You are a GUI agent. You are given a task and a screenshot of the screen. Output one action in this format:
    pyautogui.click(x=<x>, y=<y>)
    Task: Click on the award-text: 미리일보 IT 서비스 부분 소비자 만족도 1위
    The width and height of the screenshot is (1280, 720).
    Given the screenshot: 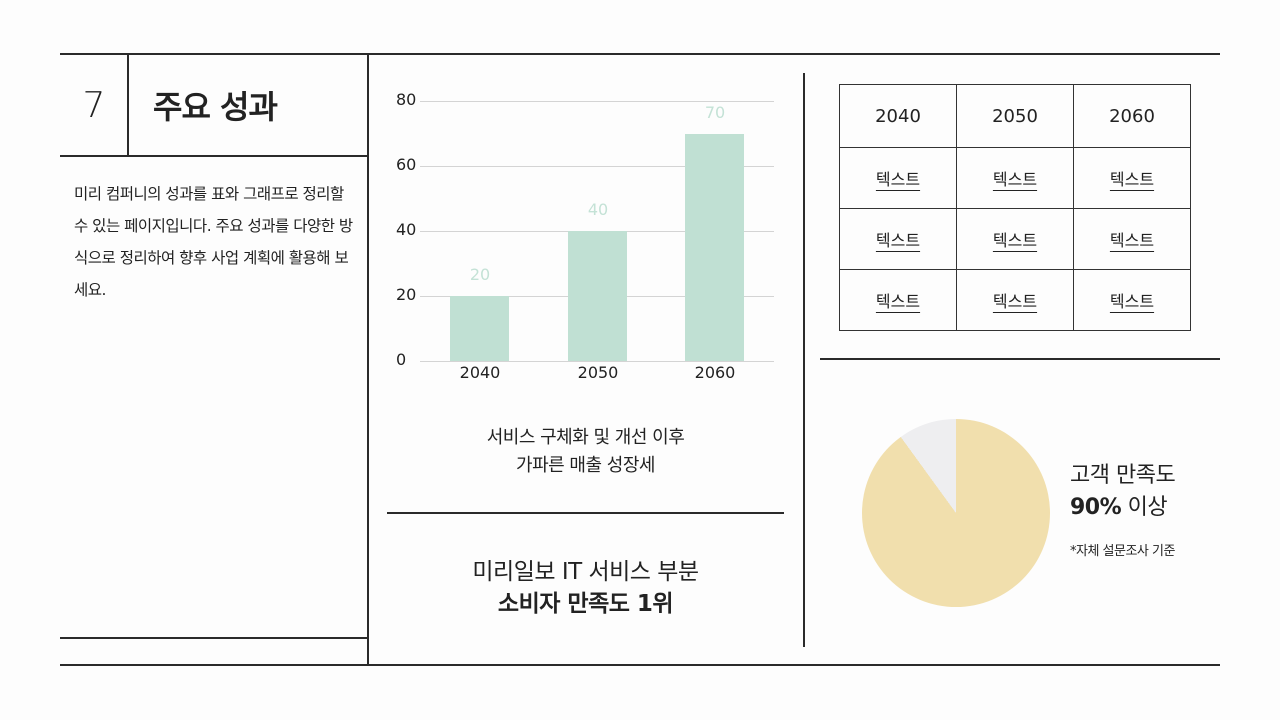 What is the action you would take?
    pyautogui.click(x=585, y=588)
    